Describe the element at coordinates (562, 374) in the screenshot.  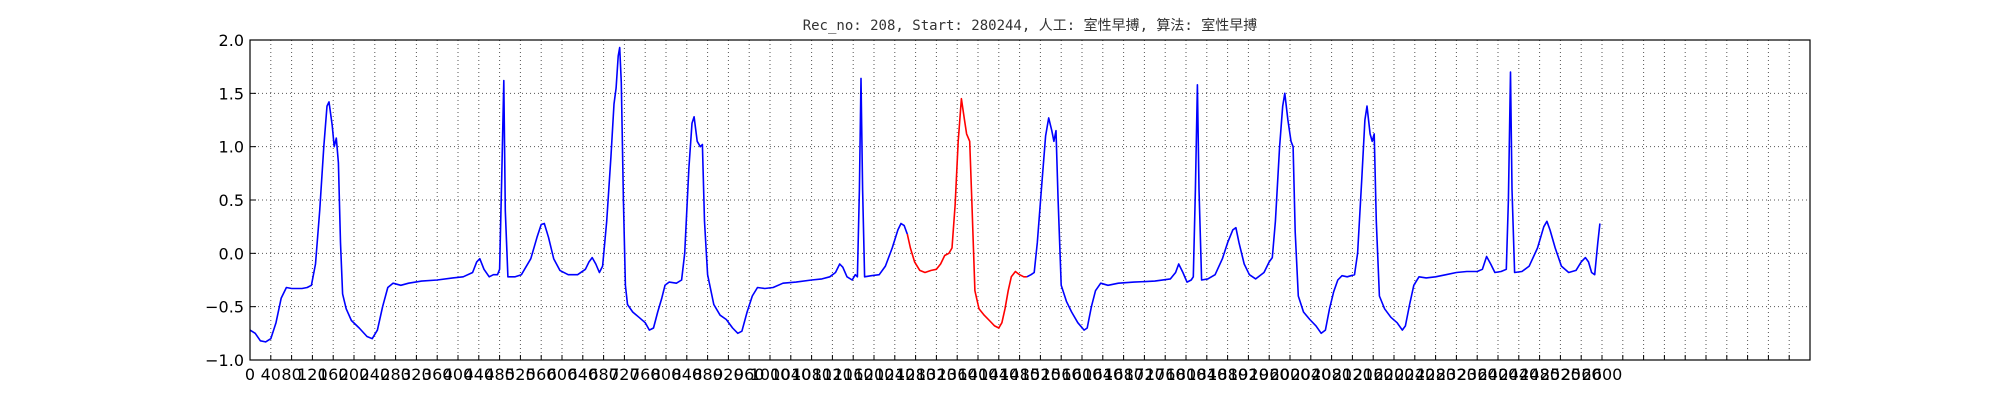
I see `x-tick-label: 600` at that location.